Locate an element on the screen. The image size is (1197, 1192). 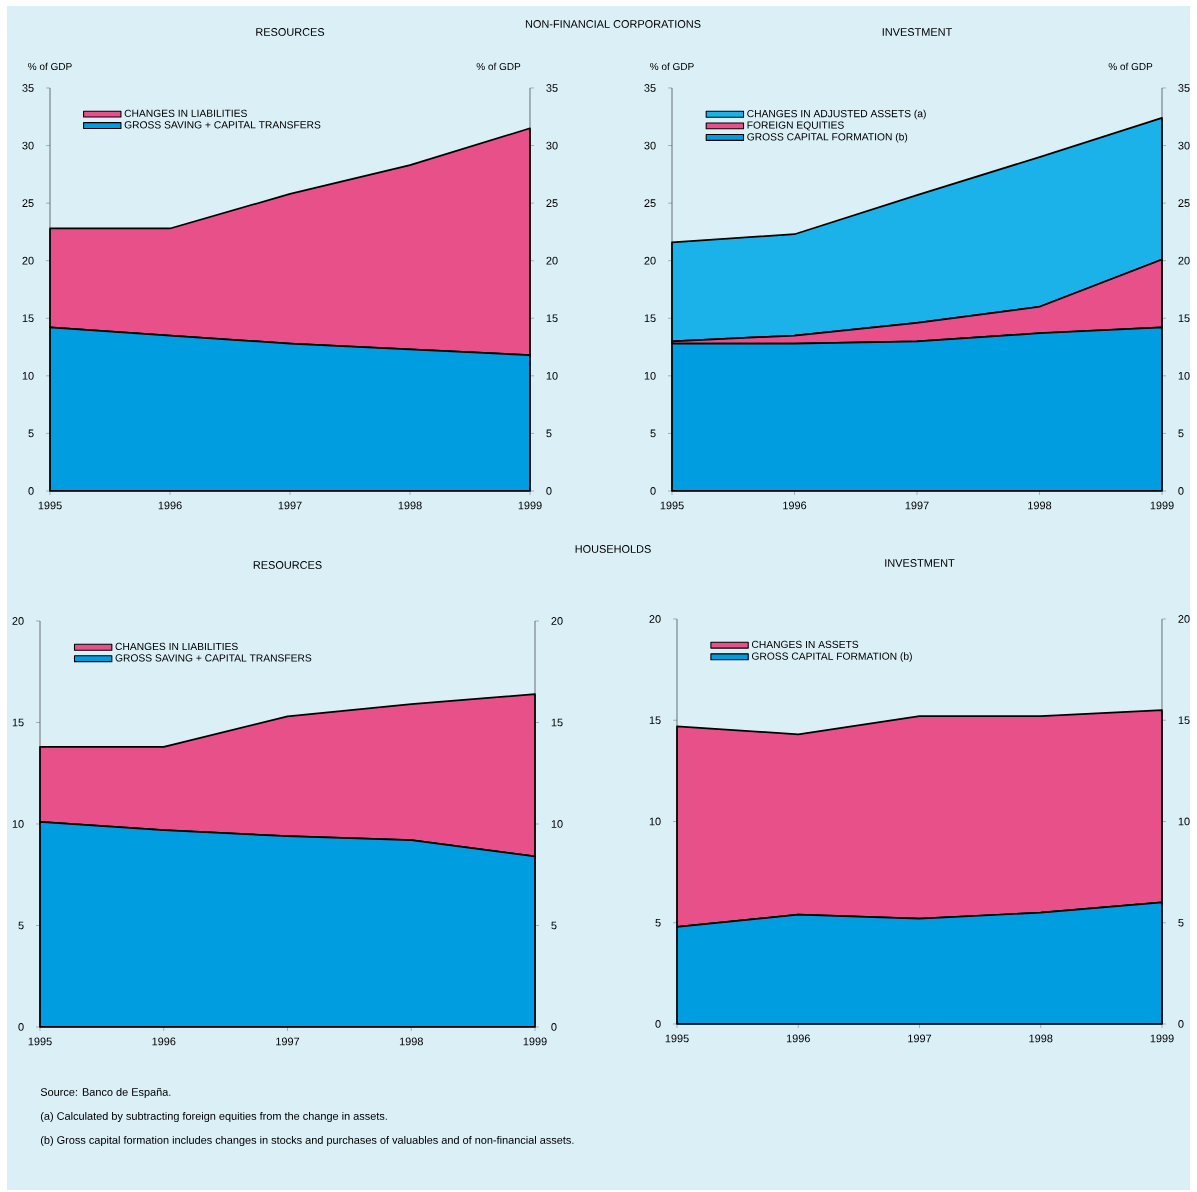
source-note: Source: Banco de España. is located at coordinates (105, 1093).